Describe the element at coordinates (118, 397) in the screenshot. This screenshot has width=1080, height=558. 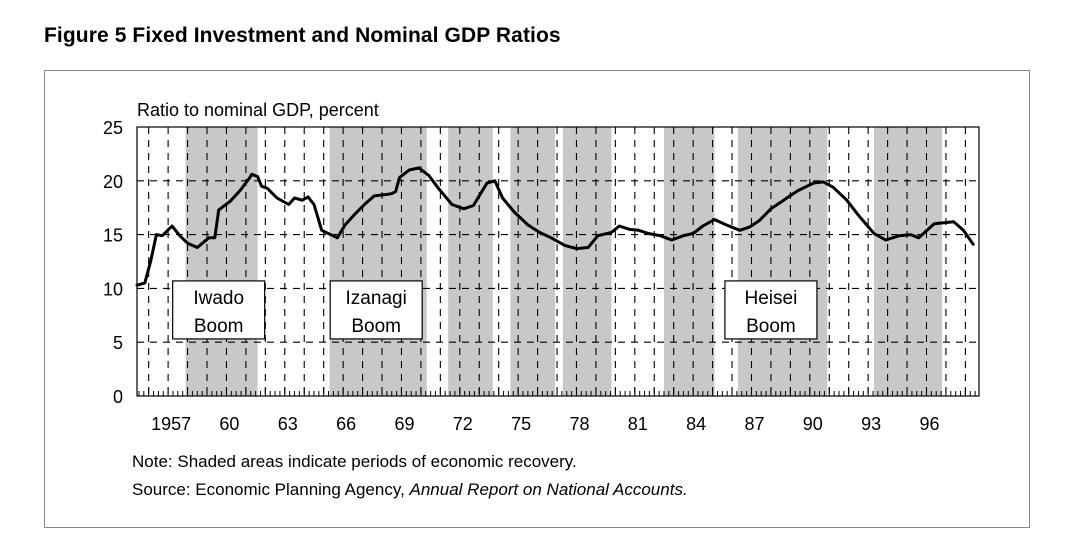
I see `y-tick-label: 0` at that location.